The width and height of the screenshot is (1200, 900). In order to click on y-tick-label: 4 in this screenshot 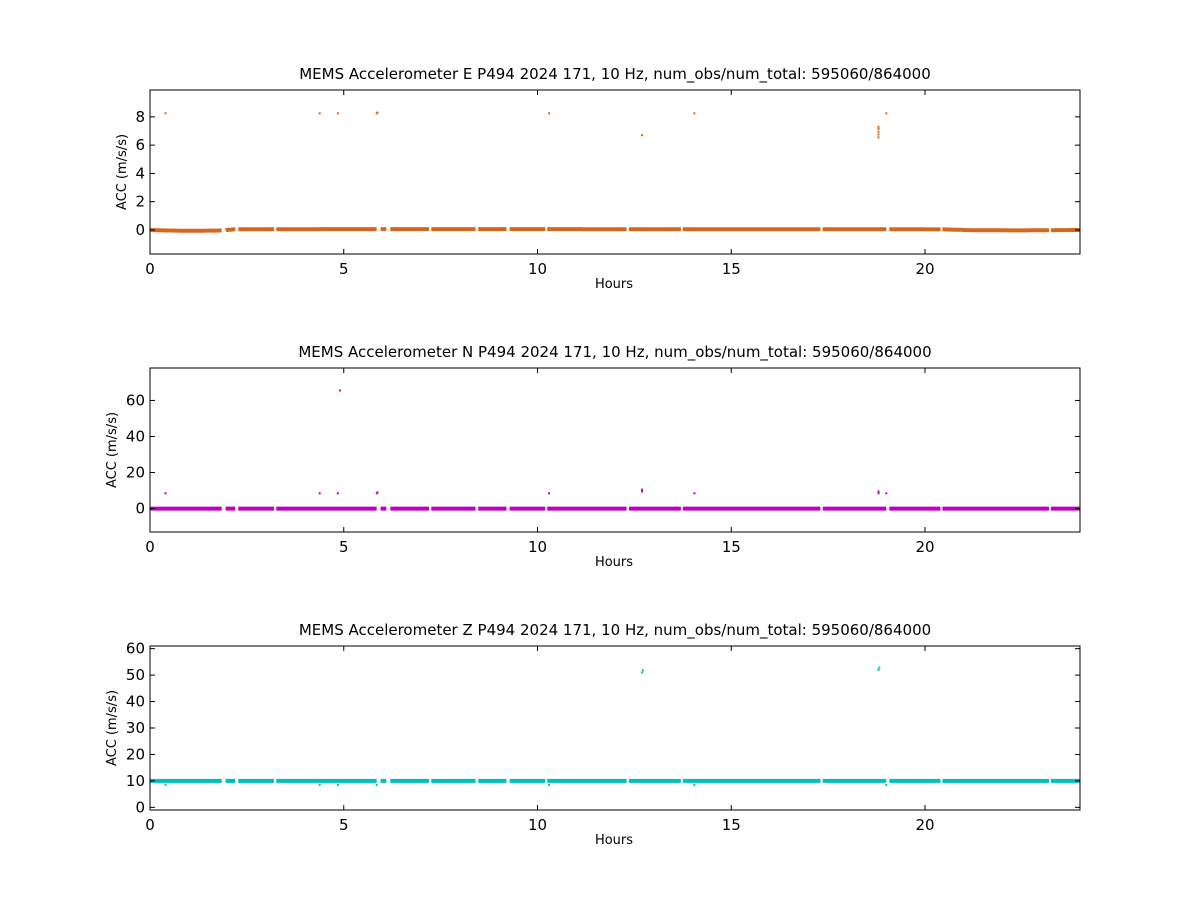, I will do `click(140, 173)`.